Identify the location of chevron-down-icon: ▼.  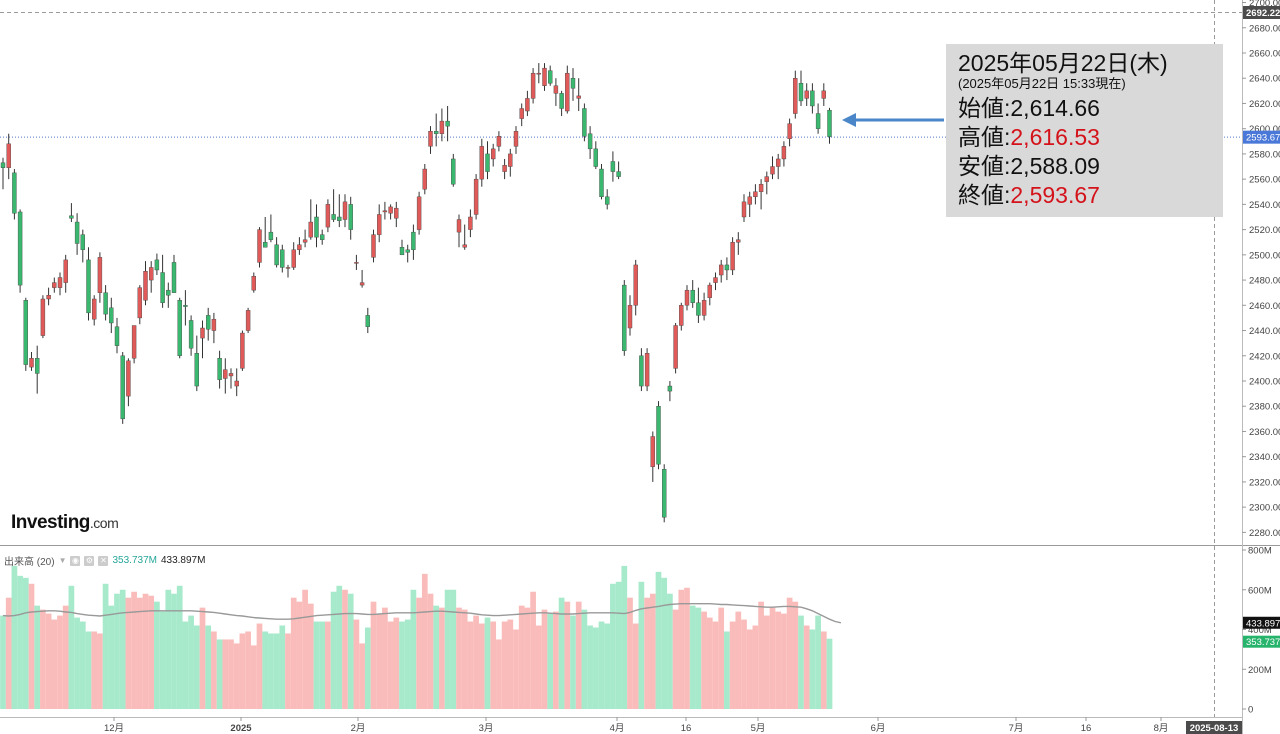
(62, 560).